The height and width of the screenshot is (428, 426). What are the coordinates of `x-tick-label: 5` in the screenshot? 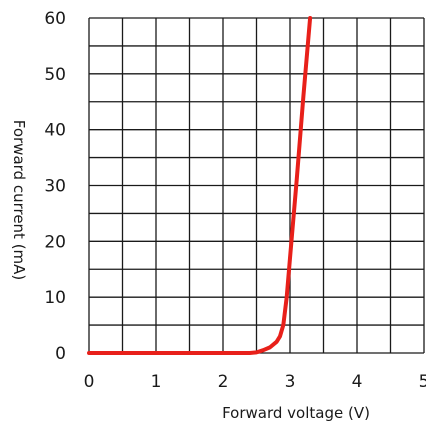 It's located at (422, 382).